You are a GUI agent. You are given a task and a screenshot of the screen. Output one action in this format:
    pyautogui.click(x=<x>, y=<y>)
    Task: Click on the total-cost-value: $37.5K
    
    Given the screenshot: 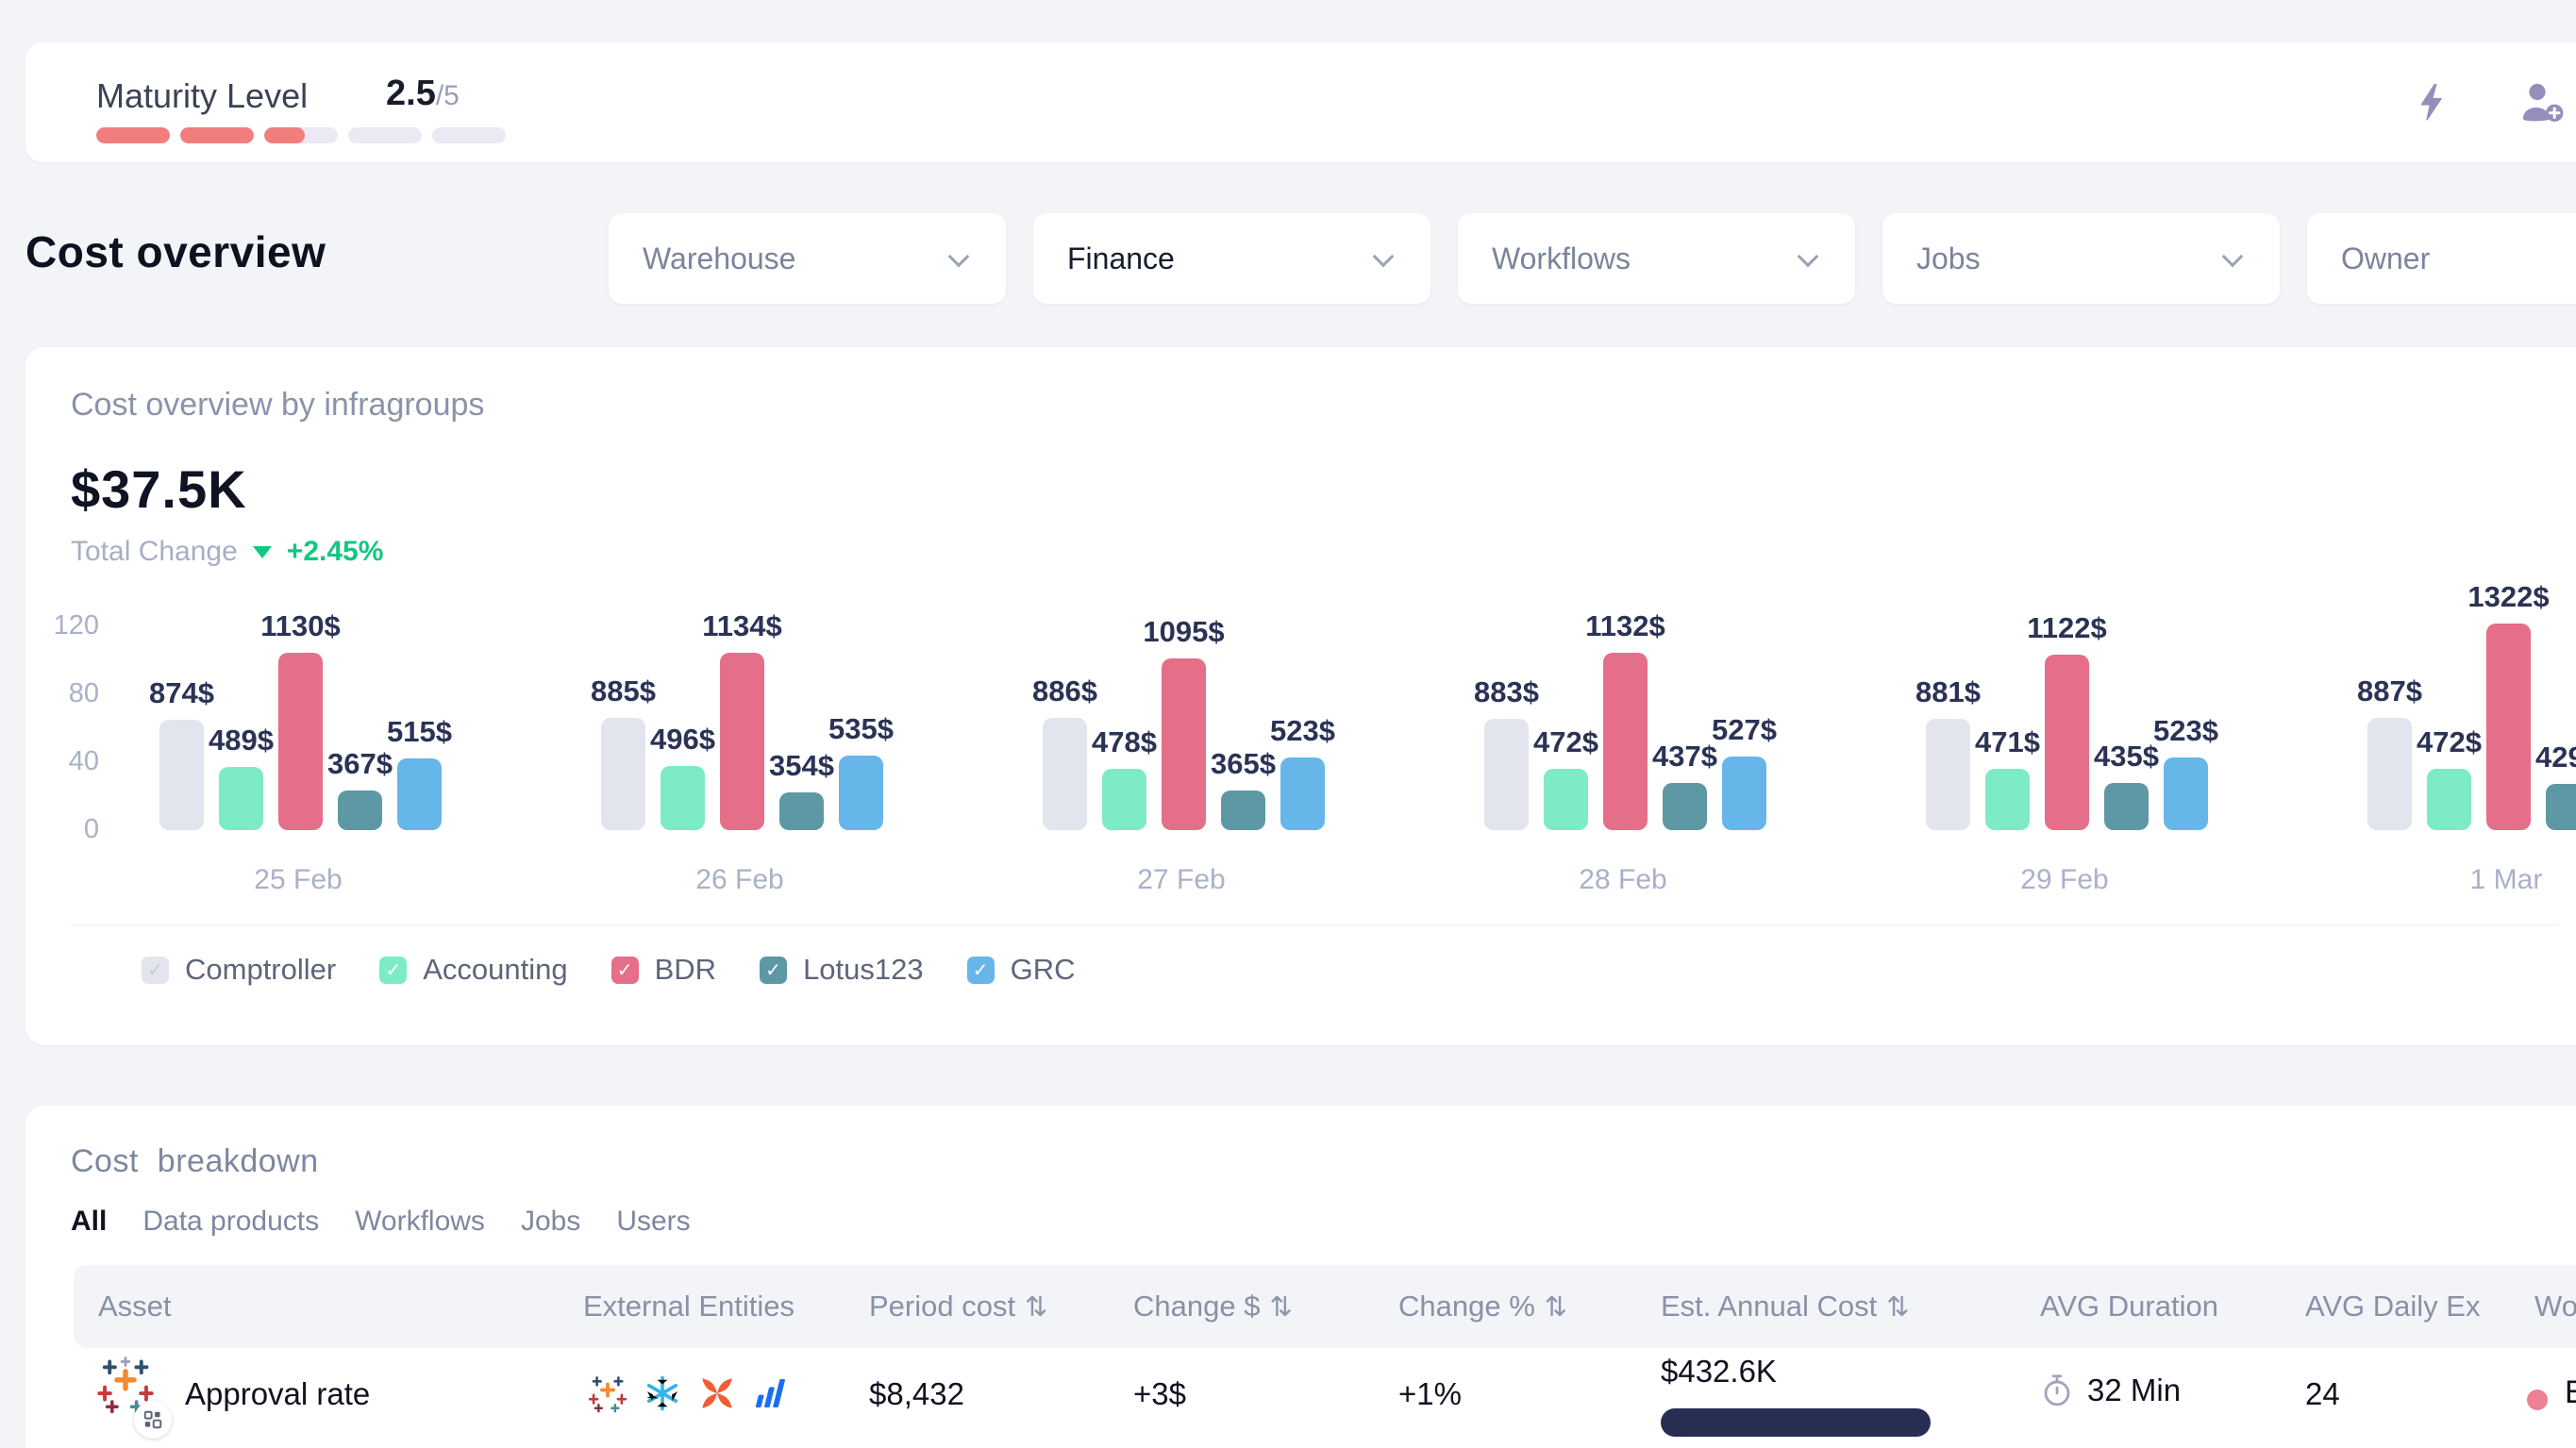 What is the action you would take?
    pyautogui.click(x=159, y=489)
    